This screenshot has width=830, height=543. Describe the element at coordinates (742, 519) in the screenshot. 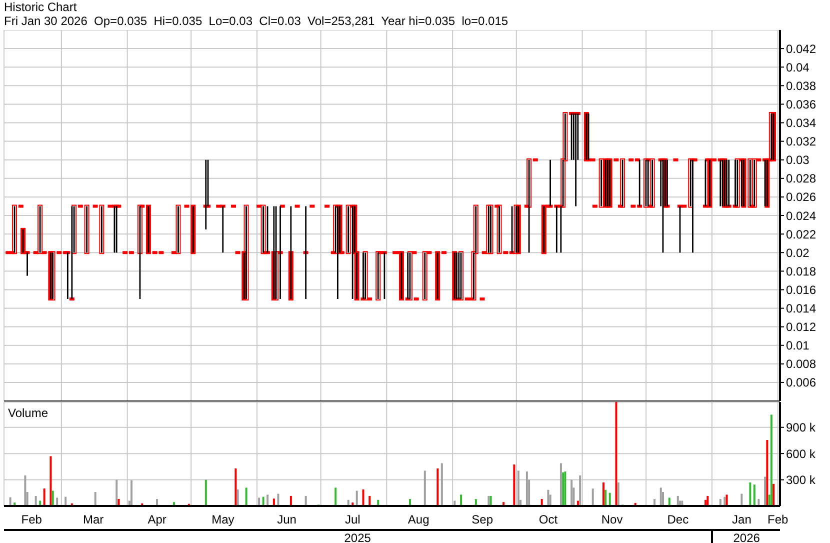

I see `x-tick-label: Jan` at that location.